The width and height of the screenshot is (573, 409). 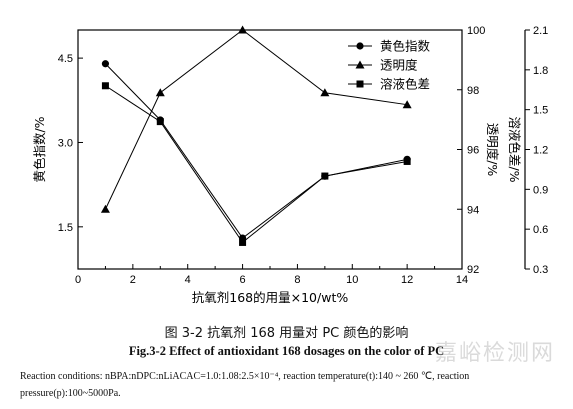 I want to click on x-tick-label: 14, so click(x=462, y=280).